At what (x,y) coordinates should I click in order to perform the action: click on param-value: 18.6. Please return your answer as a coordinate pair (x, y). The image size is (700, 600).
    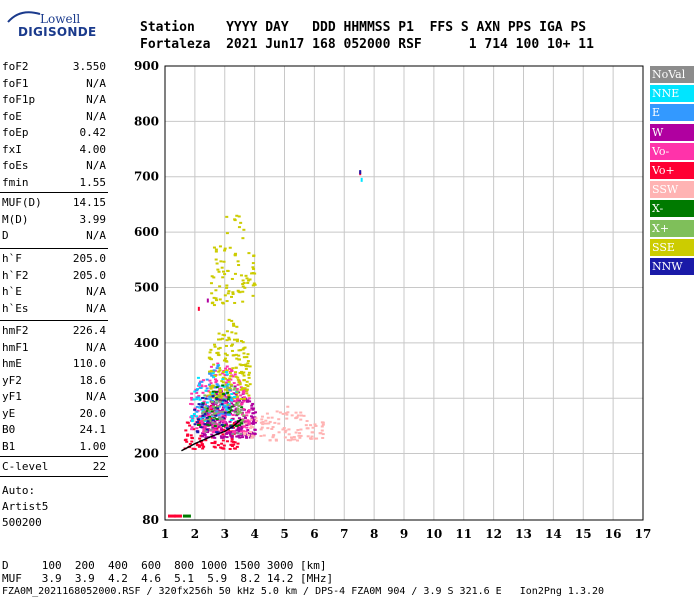
    Looking at the image, I should click on (93, 380).